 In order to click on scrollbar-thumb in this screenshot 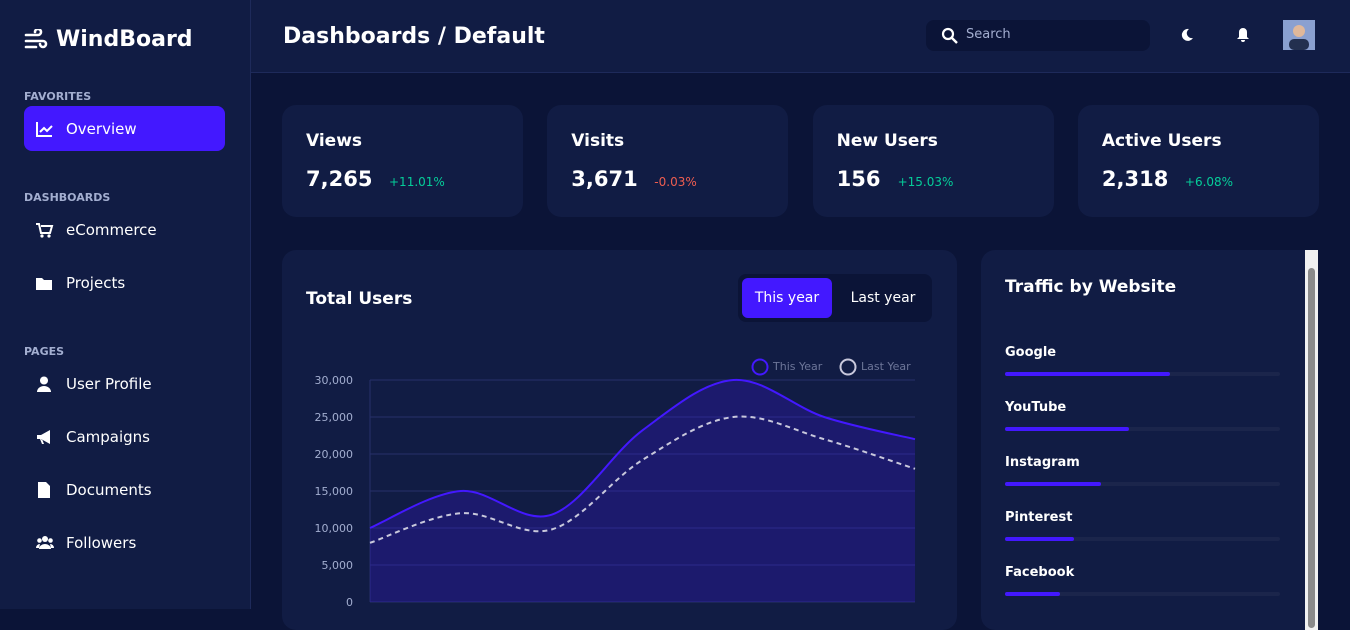, I will do `click(1311, 448)`.